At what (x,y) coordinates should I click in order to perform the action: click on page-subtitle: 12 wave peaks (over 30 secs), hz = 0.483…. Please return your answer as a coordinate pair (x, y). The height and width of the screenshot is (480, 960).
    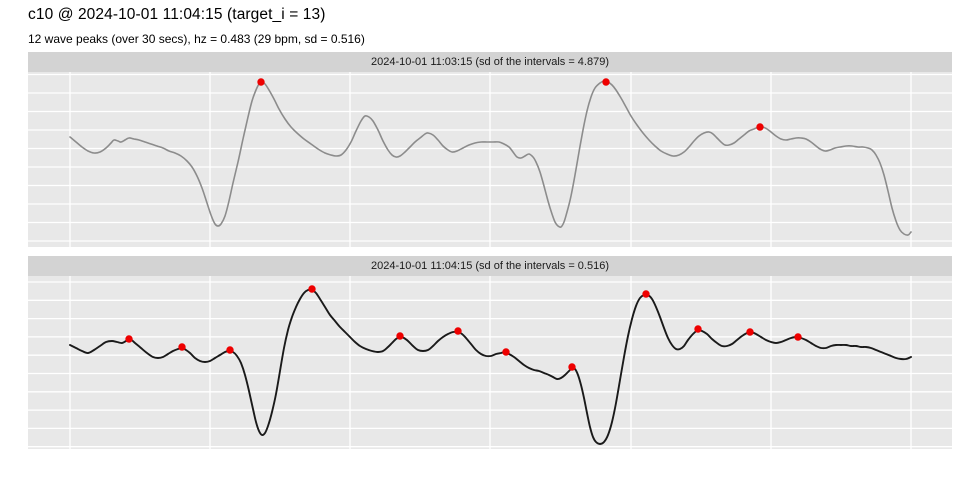
    Looking at the image, I should click on (196, 39).